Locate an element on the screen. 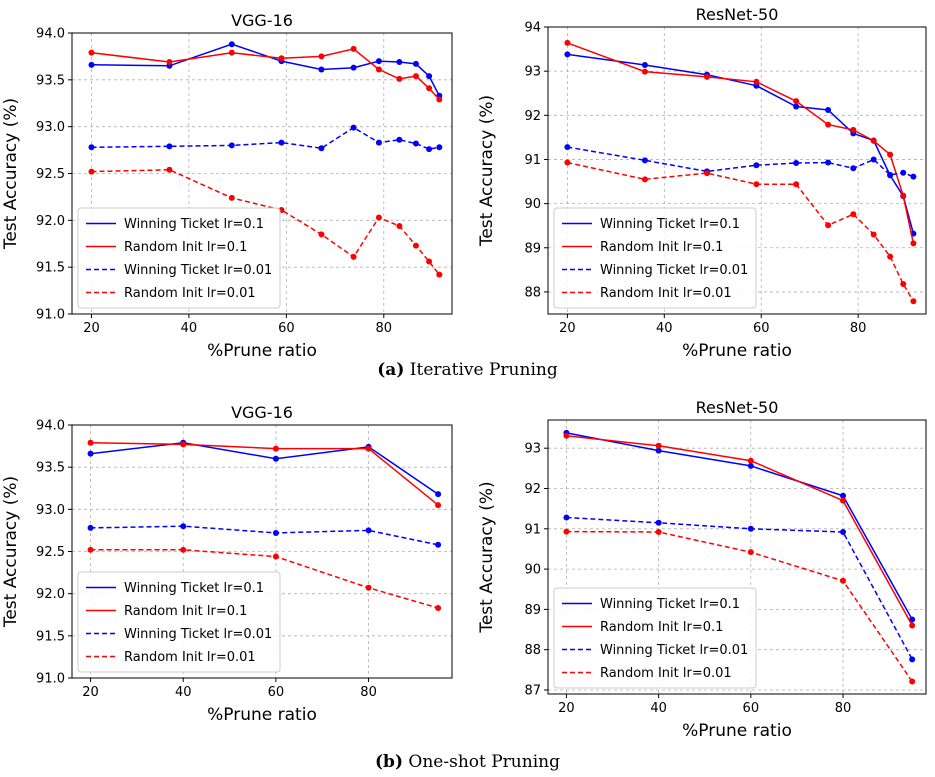 The width and height of the screenshot is (935, 777). y-tick-label: 88 is located at coordinates (532, 292).